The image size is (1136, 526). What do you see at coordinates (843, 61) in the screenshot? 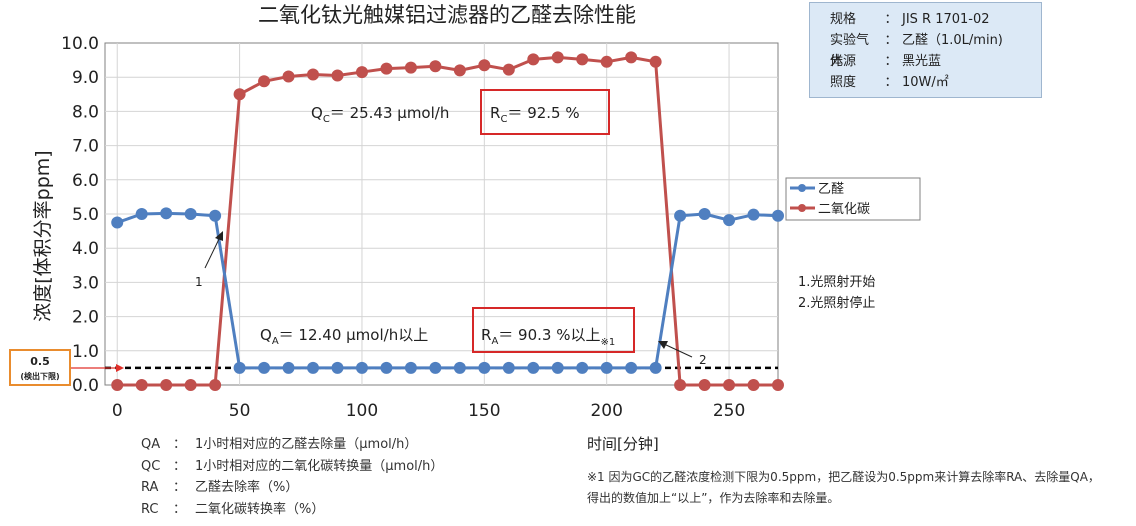
I see `info-key: 光源` at bounding box center [843, 61].